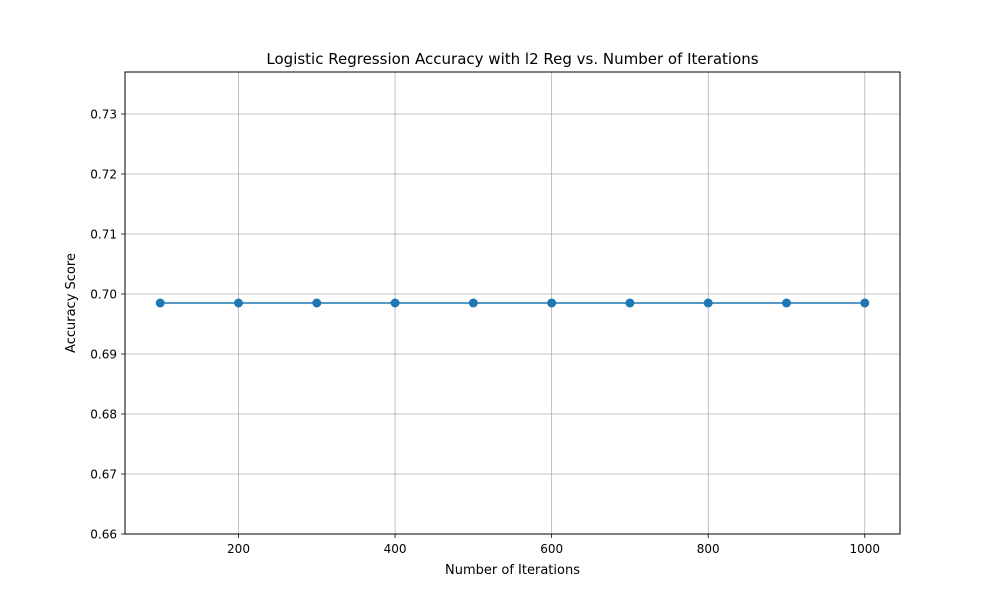 This screenshot has width=1000, height=600. I want to click on y-axis: 0.66 0.67 0.68 0.69 0.70 0.71 0.72 0.73, so click(107, 325).